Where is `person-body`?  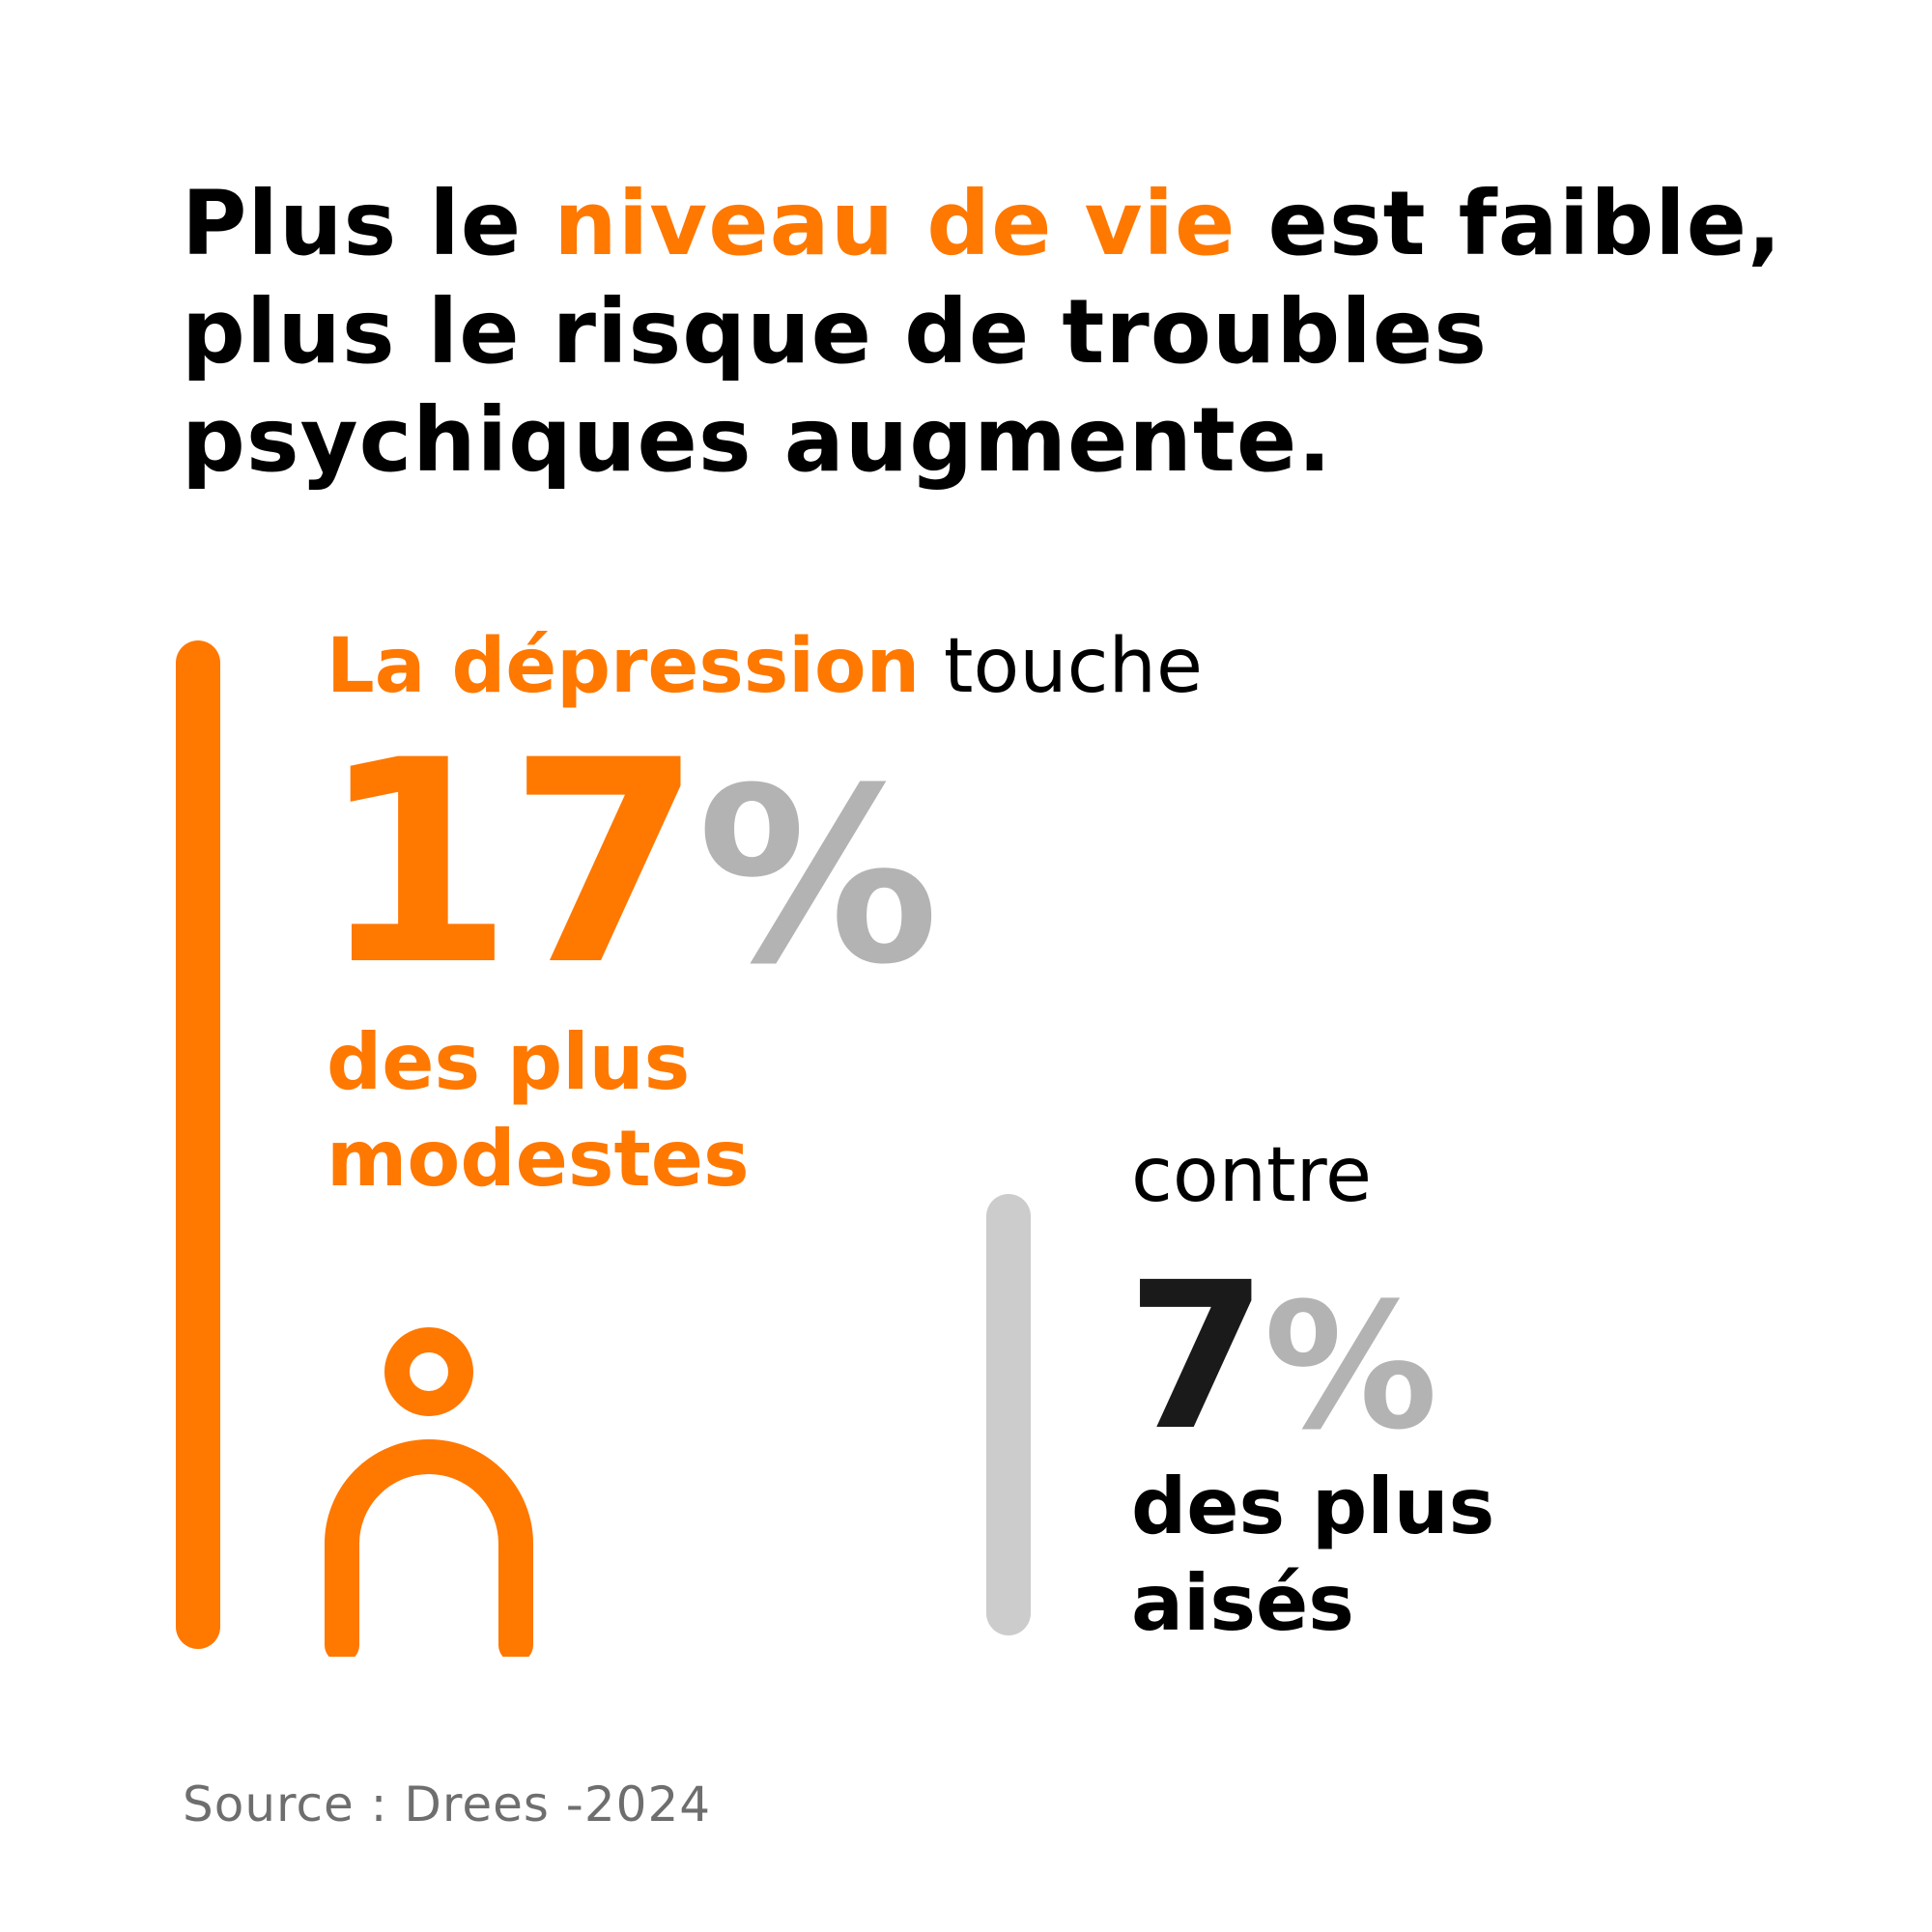 person-body is located at coordinates (429, 1548).